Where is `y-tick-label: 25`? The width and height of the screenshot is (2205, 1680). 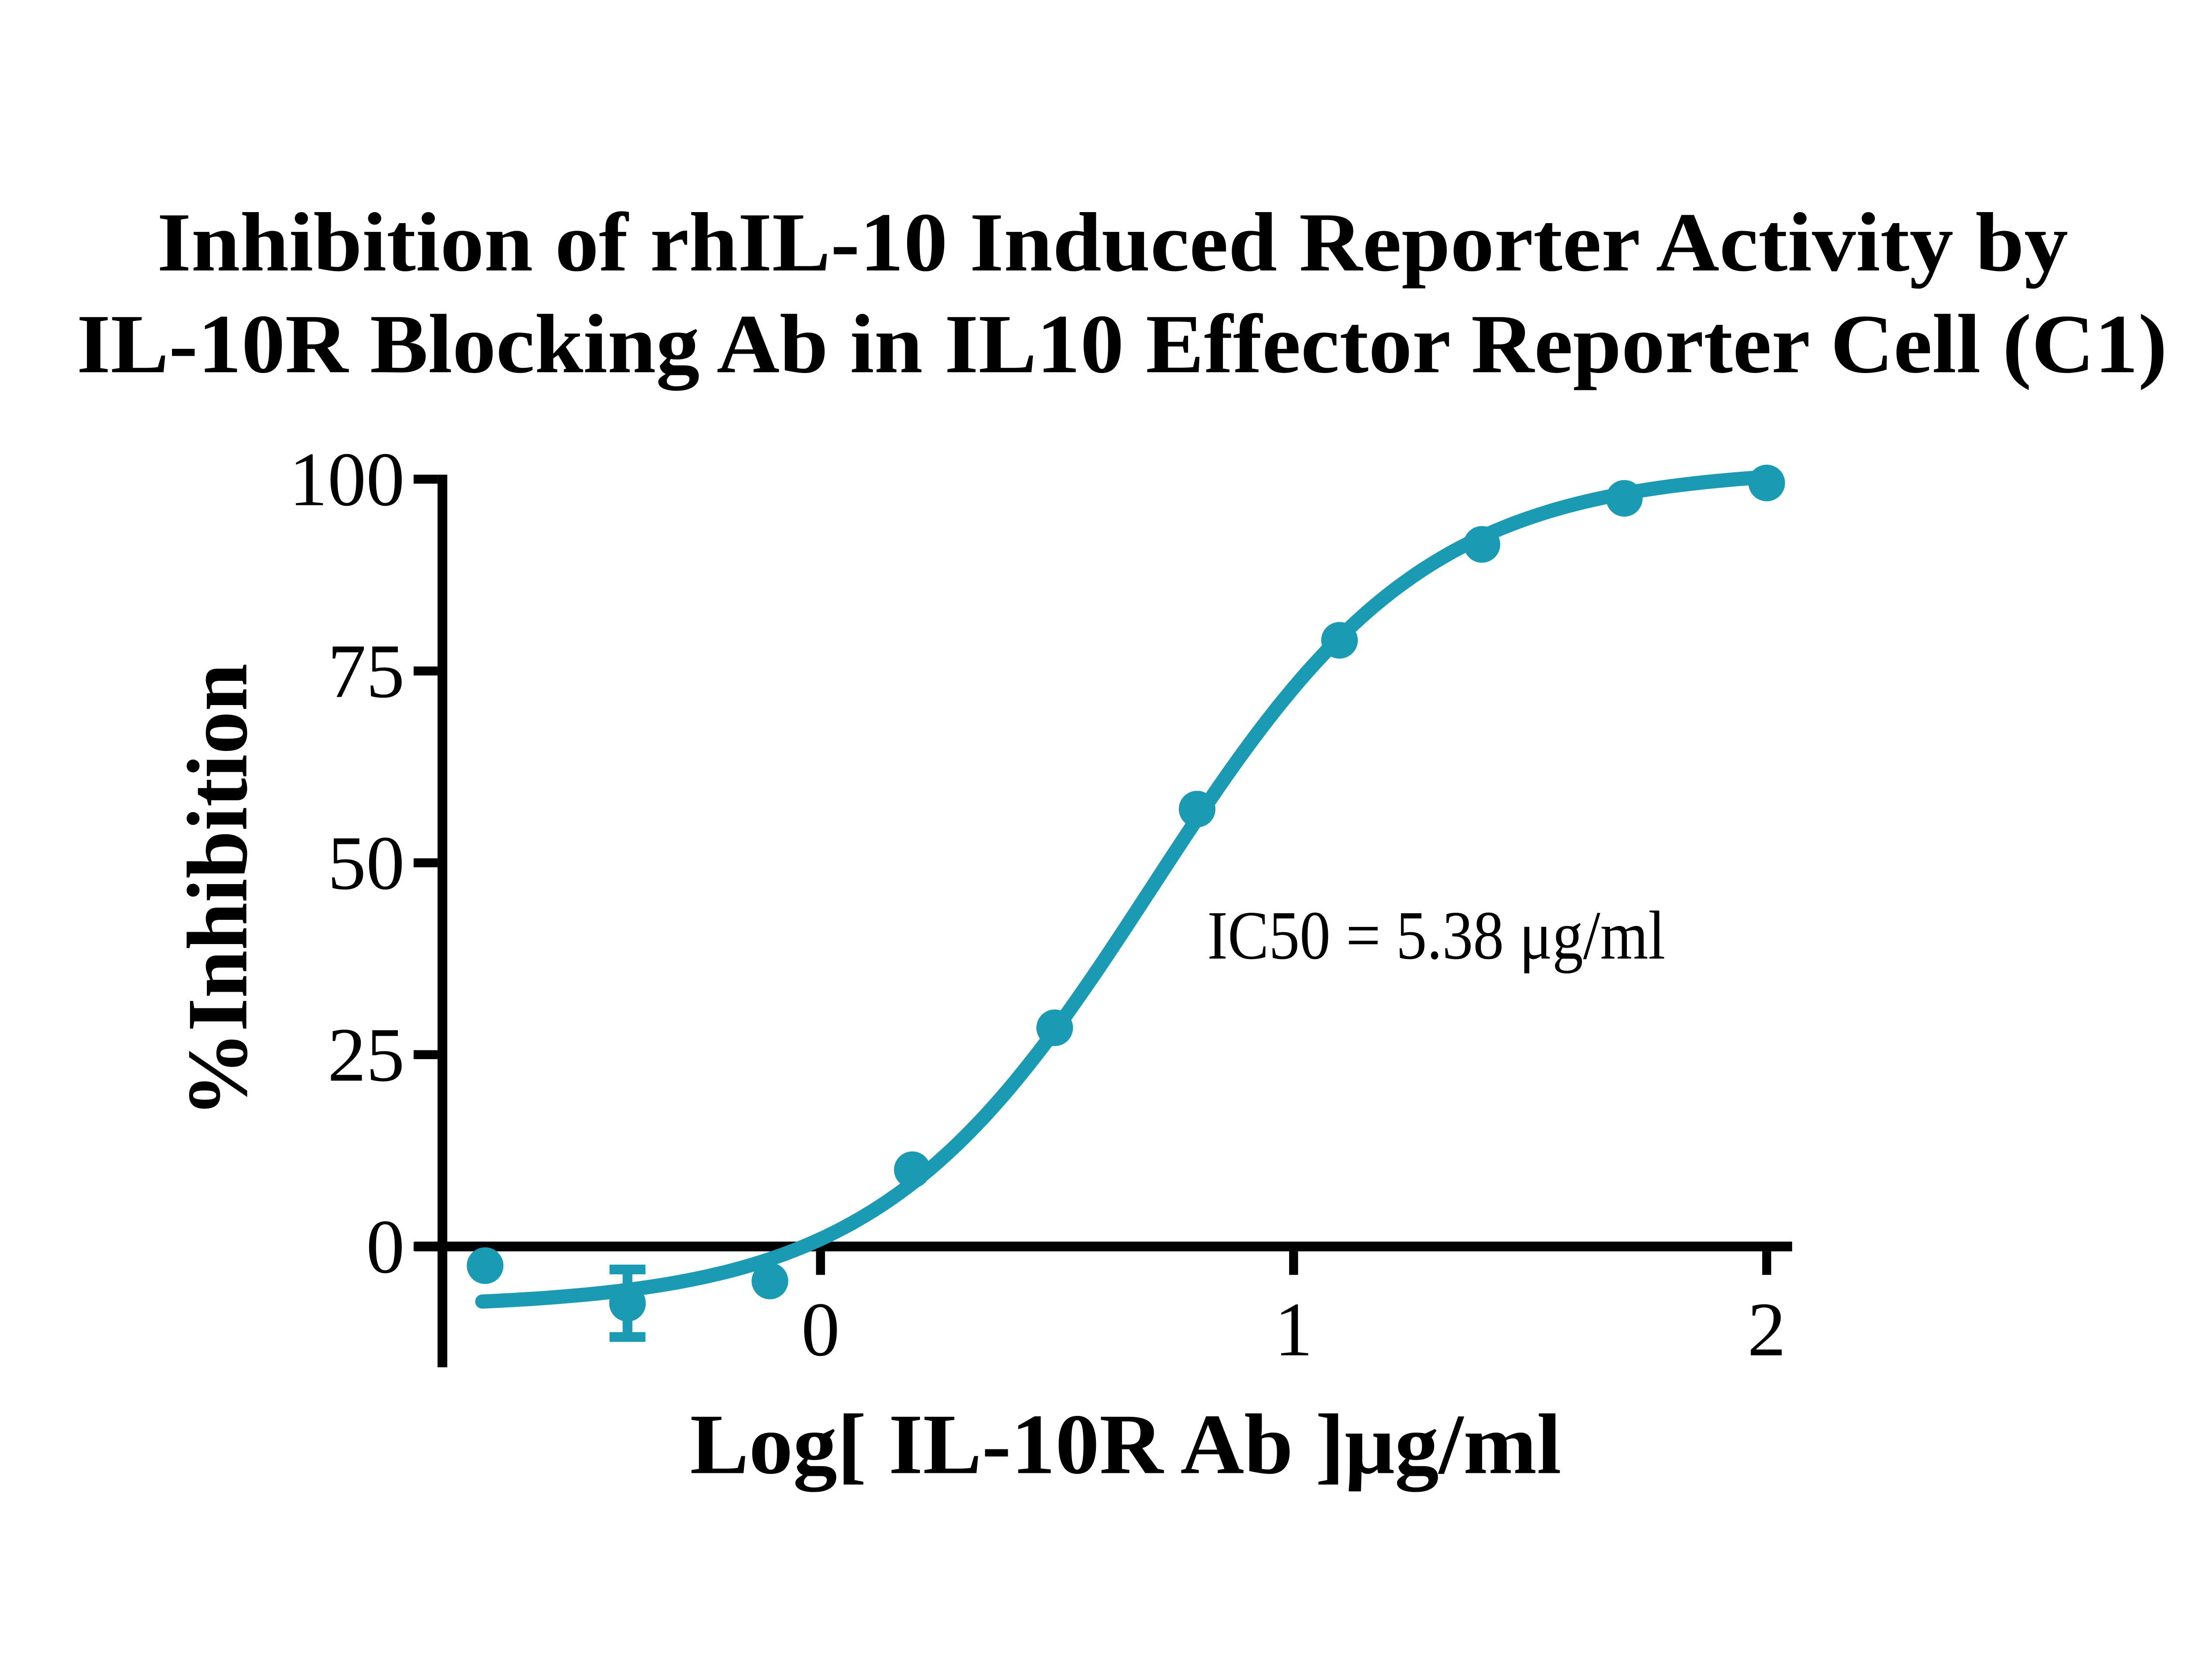
y-tick-label: 25 is located at coordinates (366, 1055).